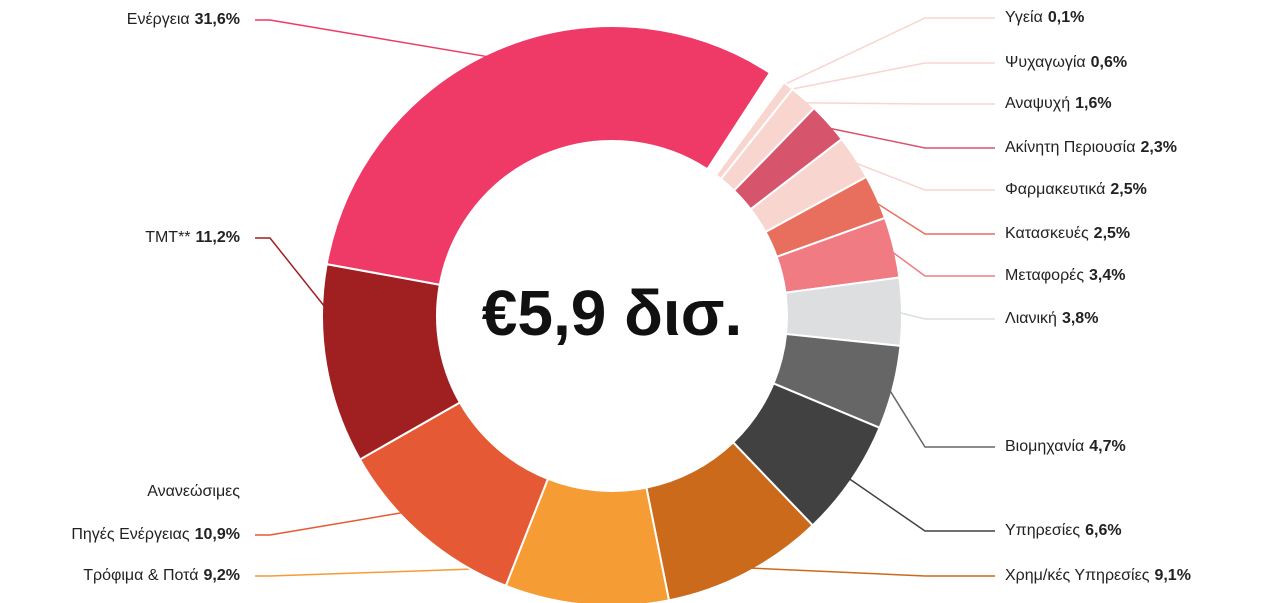 This screenshot has width=1265, height=603. Describe the element at coordinates (1107, 446) in the screenshot. I see `value-label: 4,7%` at that location.